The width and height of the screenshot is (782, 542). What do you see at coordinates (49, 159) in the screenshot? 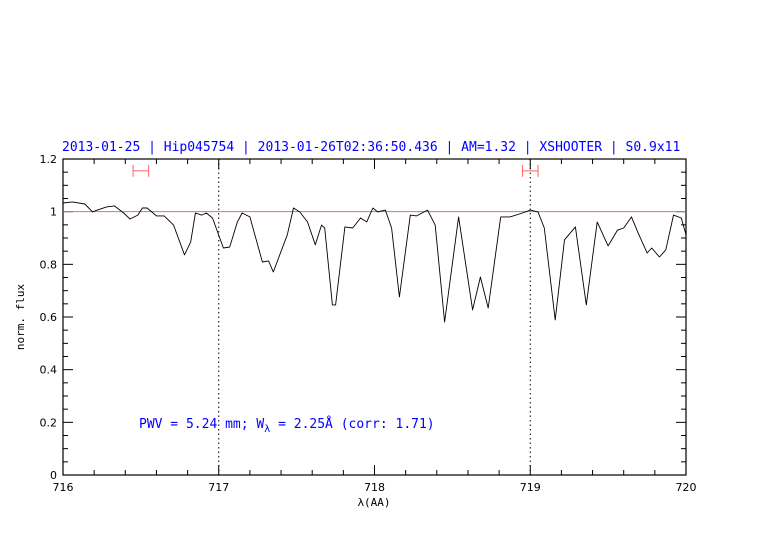
I see `y-tick-label: 1.2` at bounding box center [49, 159].